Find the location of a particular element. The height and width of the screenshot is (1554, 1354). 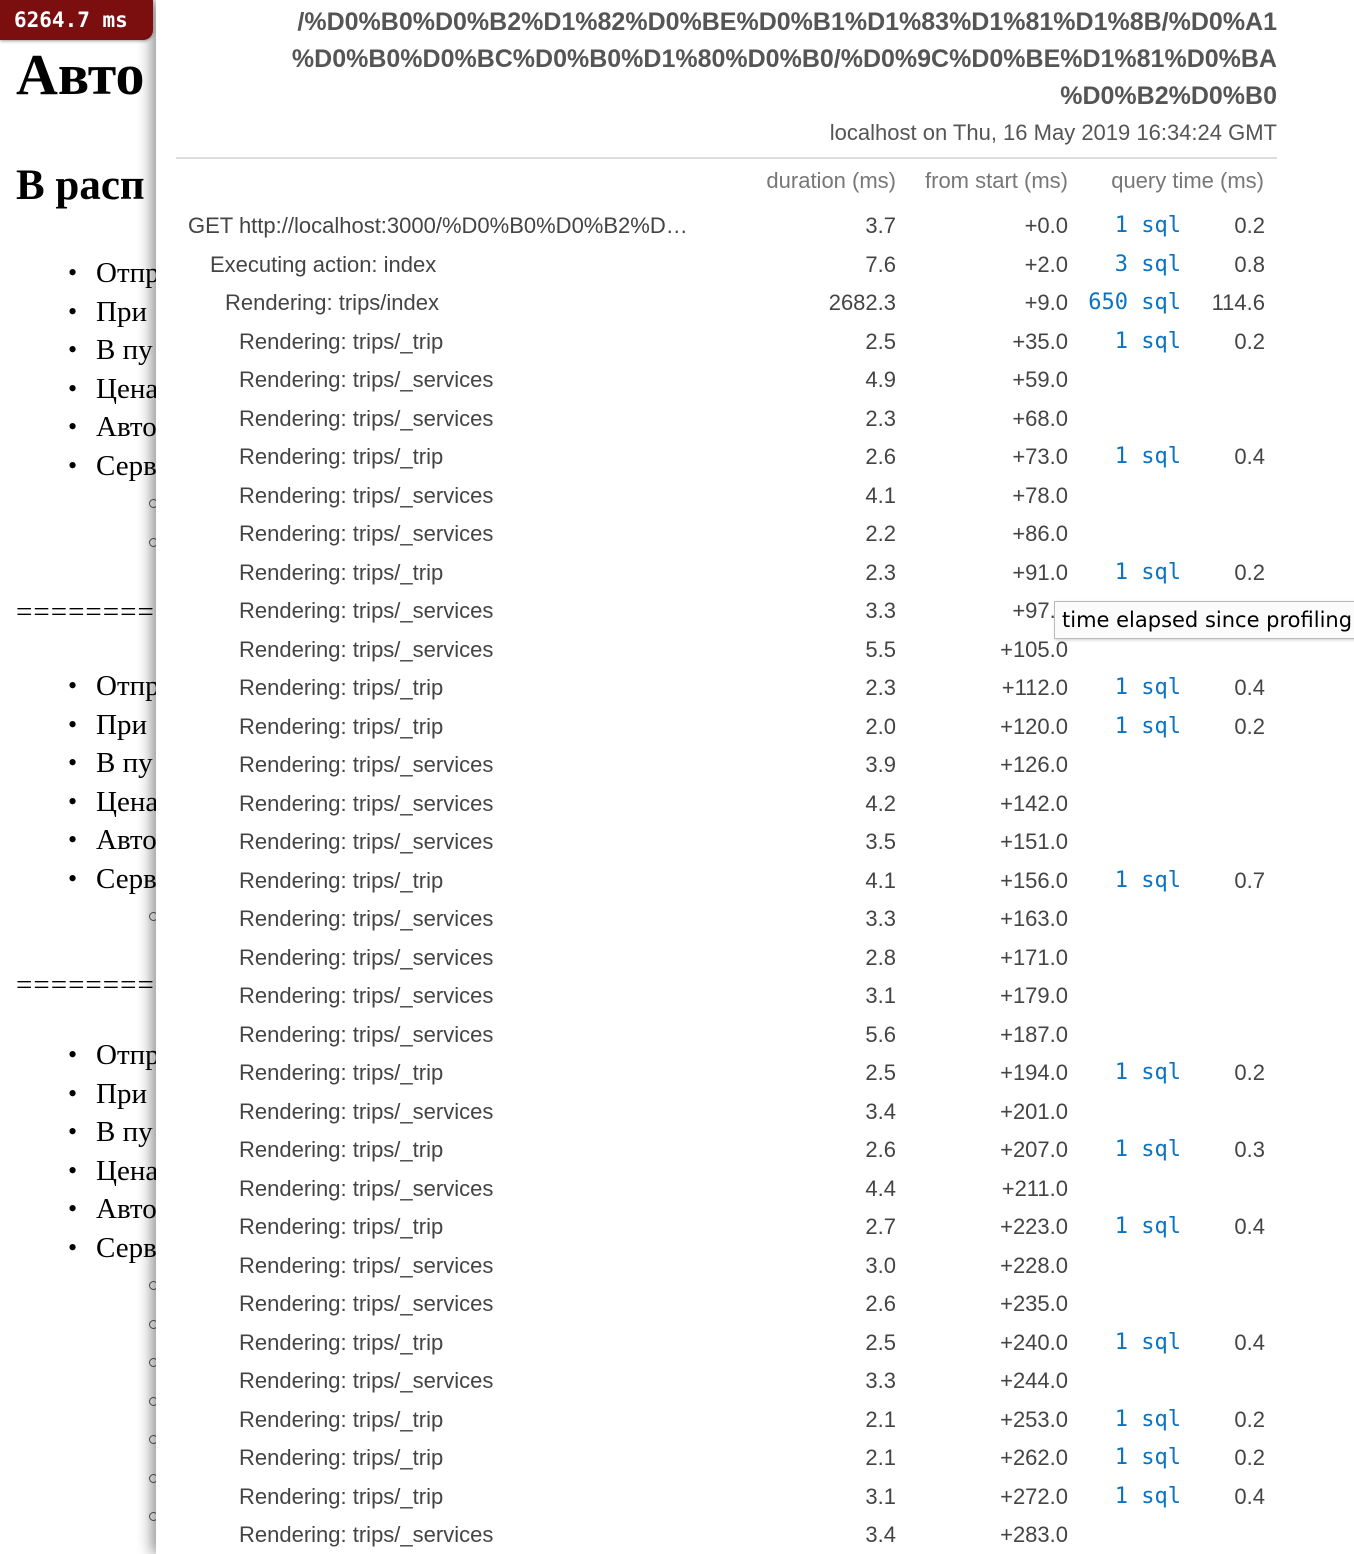

column-header-query-time: query time (ms) is located at coordinates (1187, 180).